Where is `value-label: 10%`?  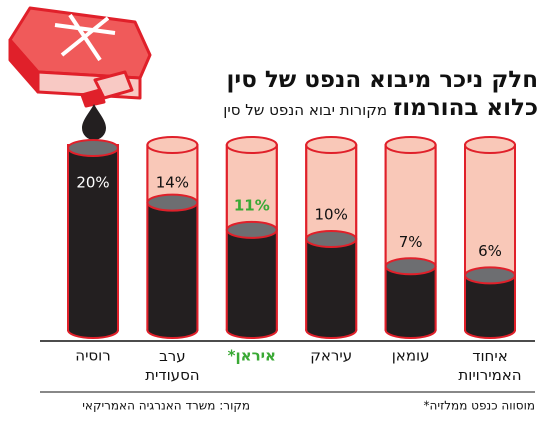 value-label: 10% is located at coordinates (331, 215).